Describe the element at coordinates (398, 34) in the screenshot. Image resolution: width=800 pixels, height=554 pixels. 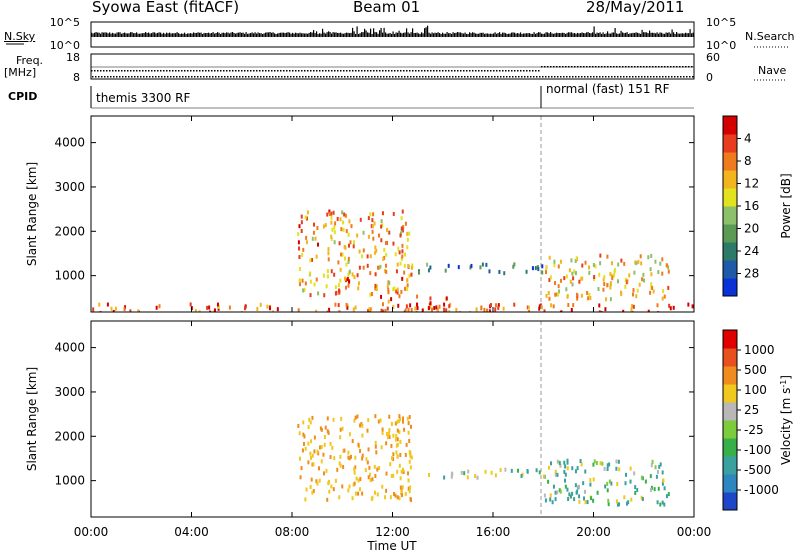
I see `noise-panel: 10^5 10^0 10^5 10^0` at that location.